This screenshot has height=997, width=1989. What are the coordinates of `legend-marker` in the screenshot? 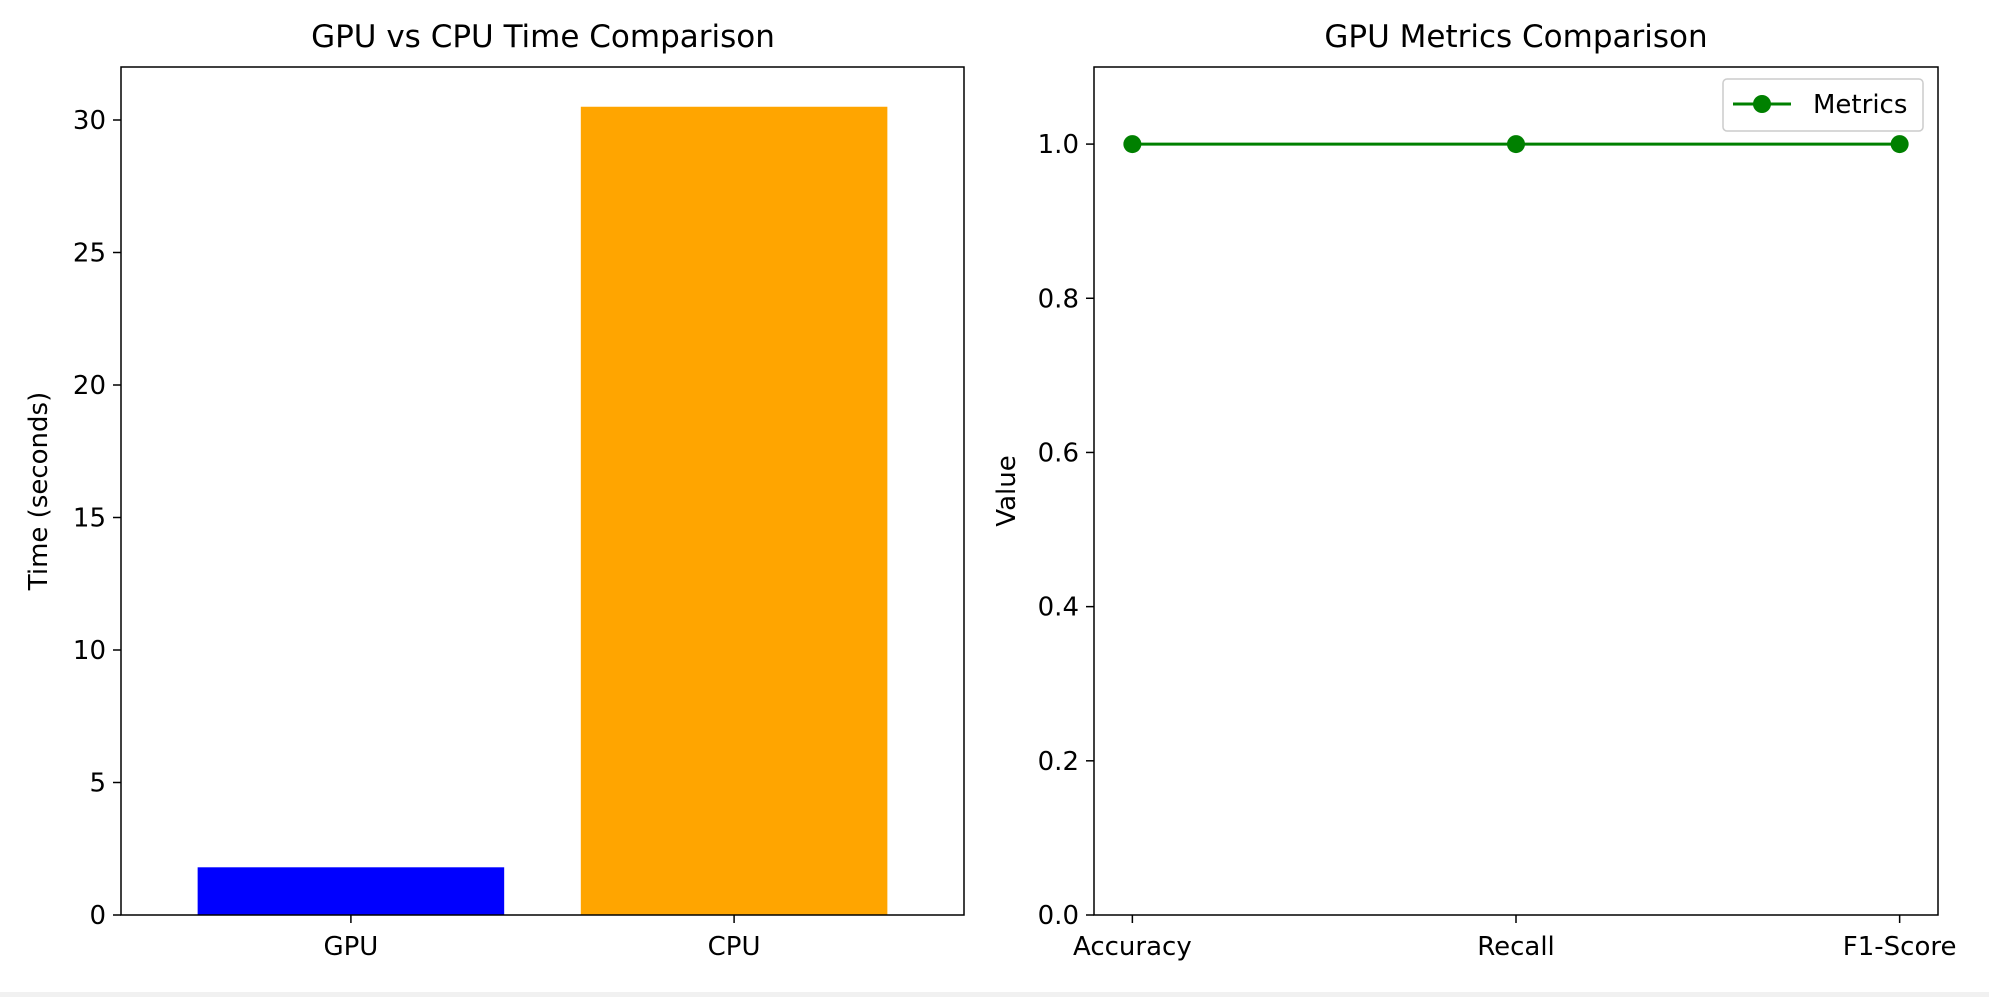 It's located at (1762, 104).